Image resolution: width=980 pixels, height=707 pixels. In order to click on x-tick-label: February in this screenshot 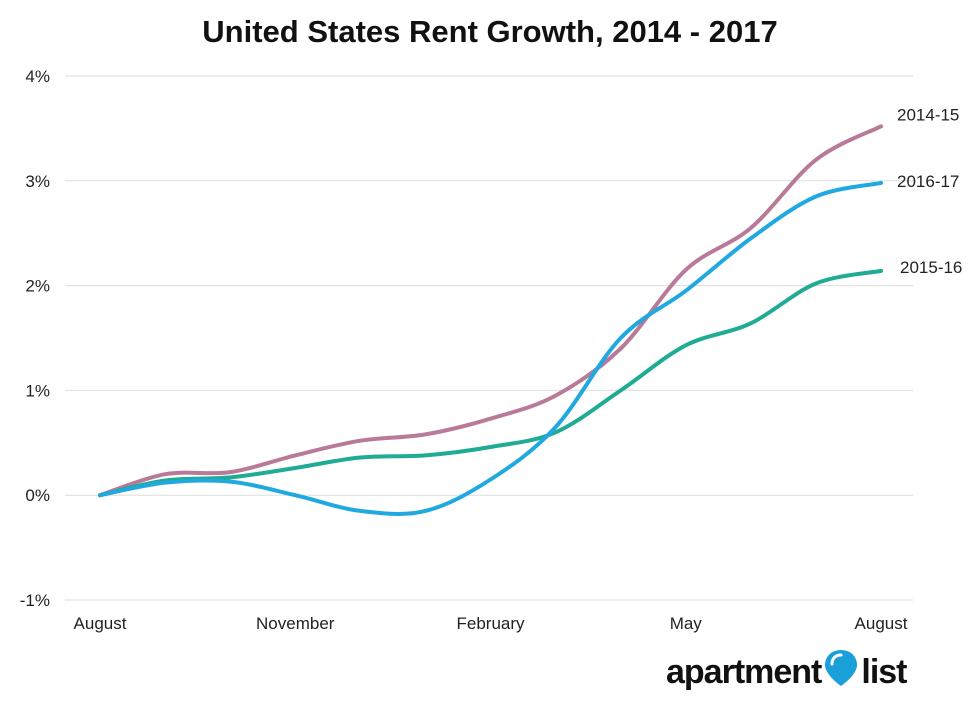, I will do `click(490, 623)`.